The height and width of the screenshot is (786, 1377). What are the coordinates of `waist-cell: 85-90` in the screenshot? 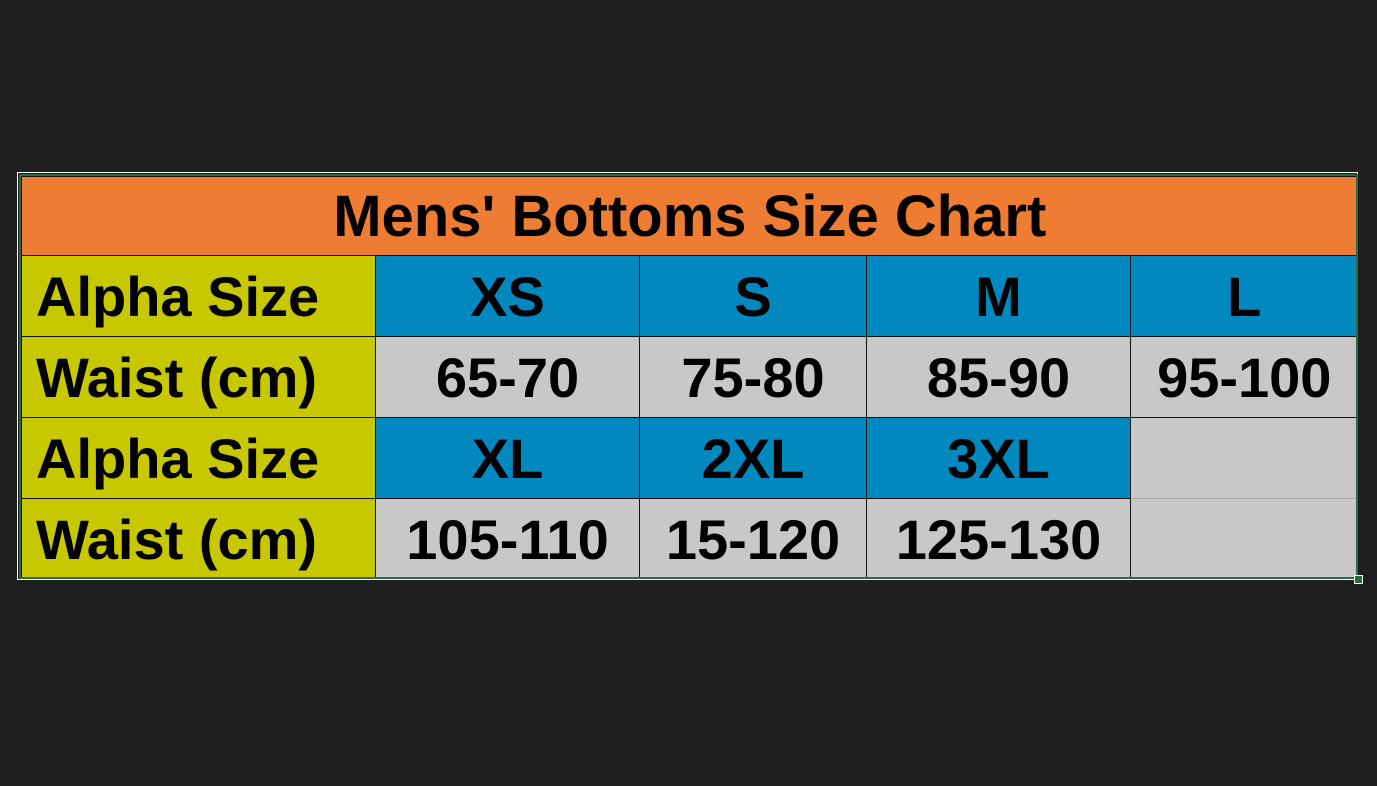 It's located at (998, 377).